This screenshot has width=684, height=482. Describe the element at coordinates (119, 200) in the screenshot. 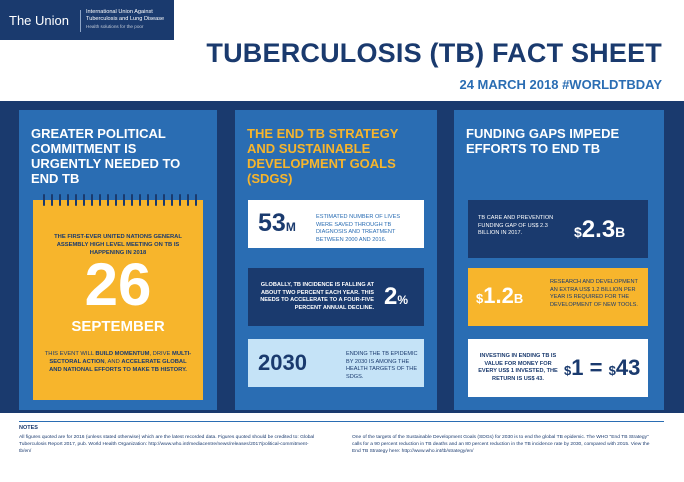

I see `calendar-rings` at that location.